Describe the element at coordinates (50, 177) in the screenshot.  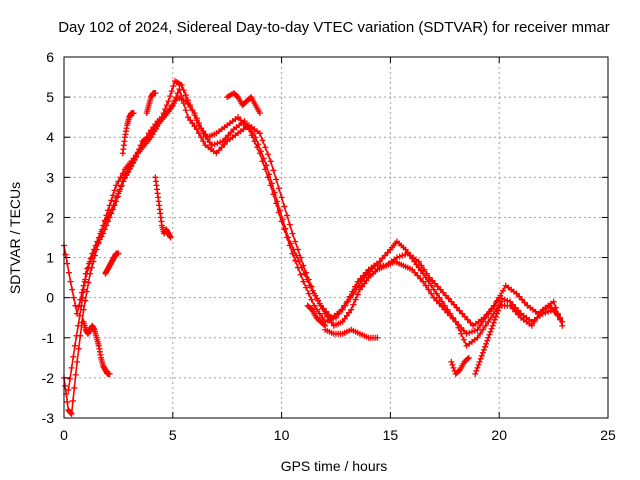
I see `y-tick-label: 3` at that location.